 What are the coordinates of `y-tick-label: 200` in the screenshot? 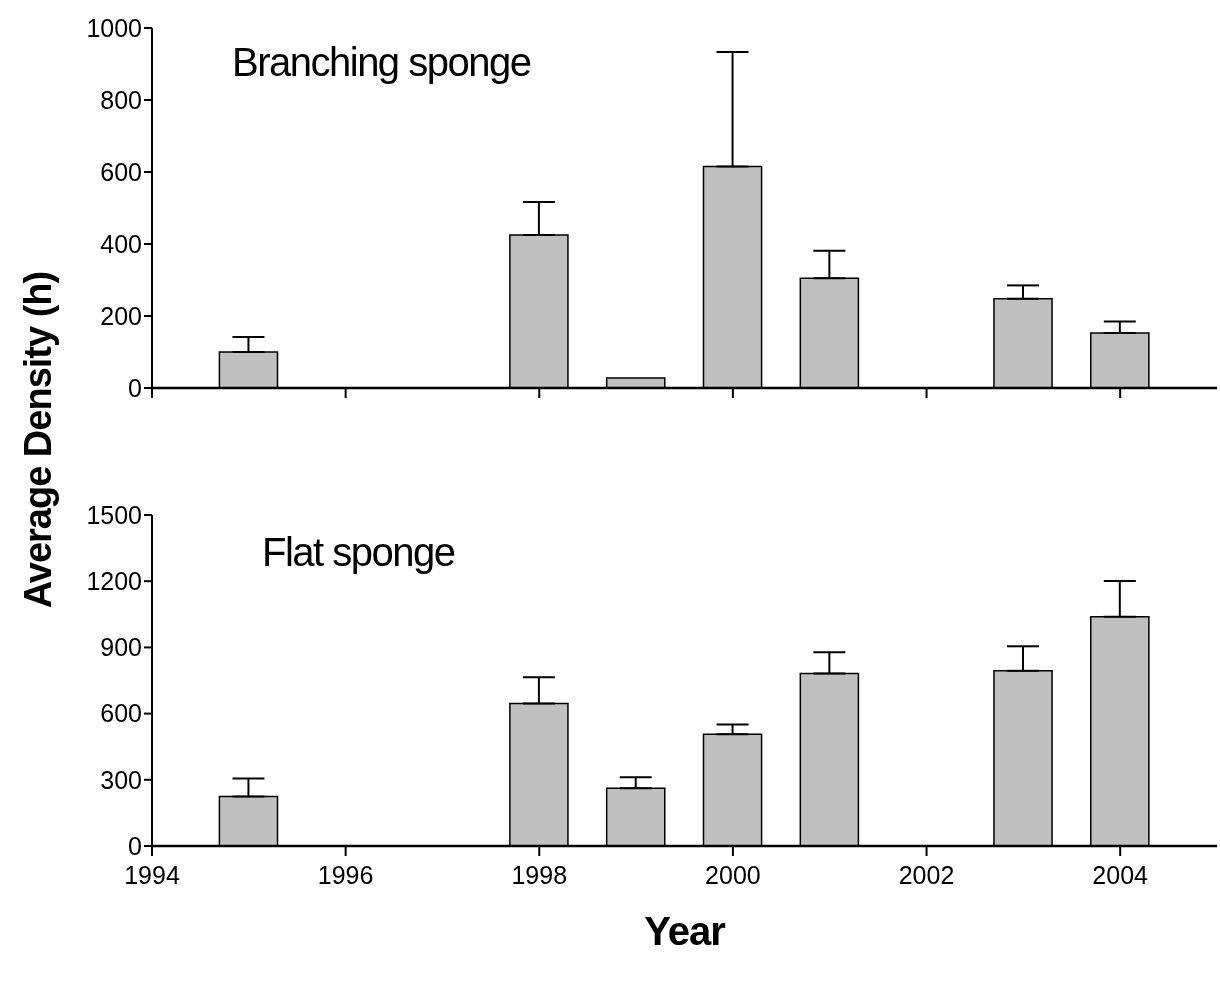 It's located at (121, 315).